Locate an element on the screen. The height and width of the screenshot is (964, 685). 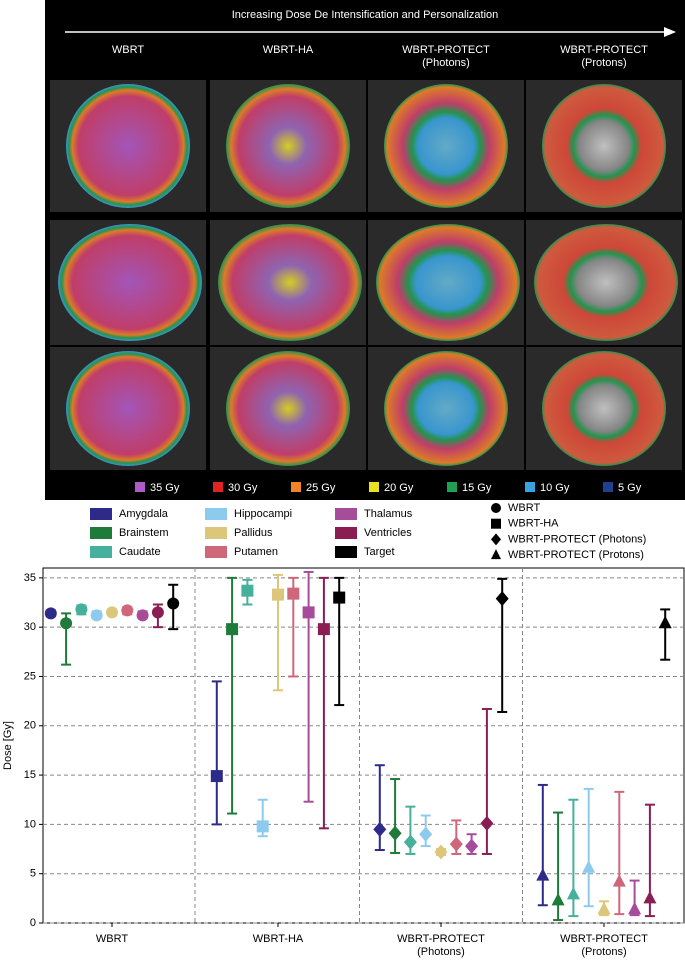
legend-label: Pallidus is located at coordinates (253, 533).